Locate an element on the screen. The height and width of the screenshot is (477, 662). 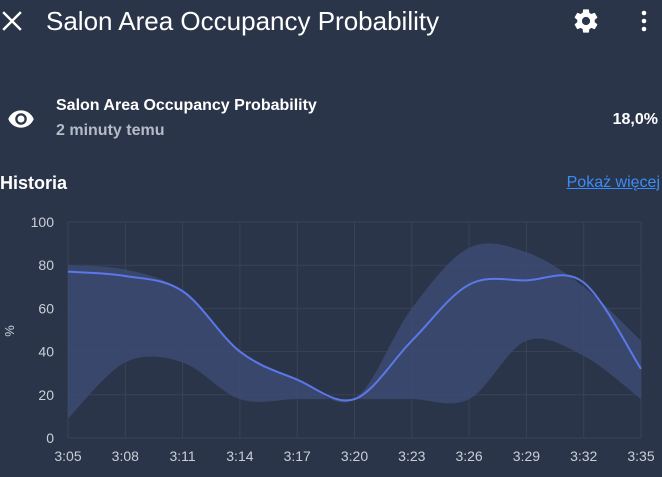
more-options-button is located at coordinates (644, 21).